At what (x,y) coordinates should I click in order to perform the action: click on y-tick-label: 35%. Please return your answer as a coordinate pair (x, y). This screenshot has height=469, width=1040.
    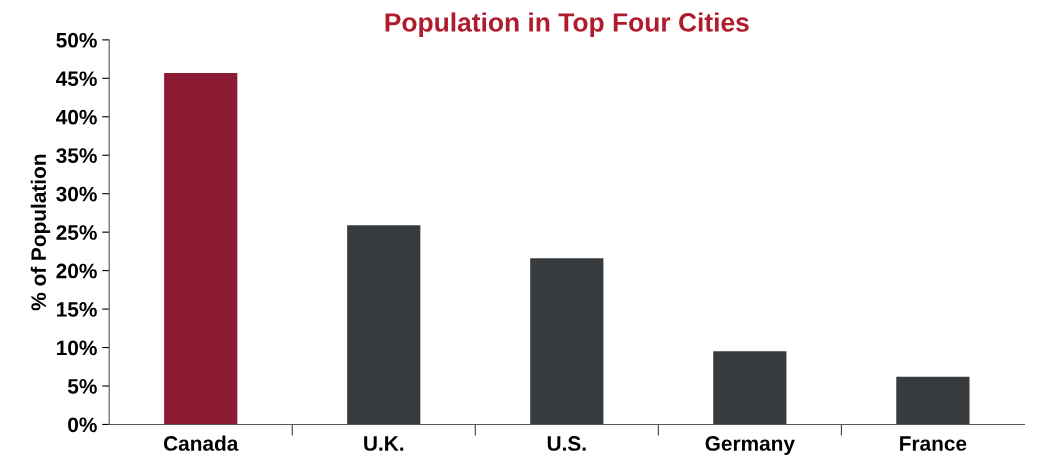
    Looking at the image, I should click on (76, 156).